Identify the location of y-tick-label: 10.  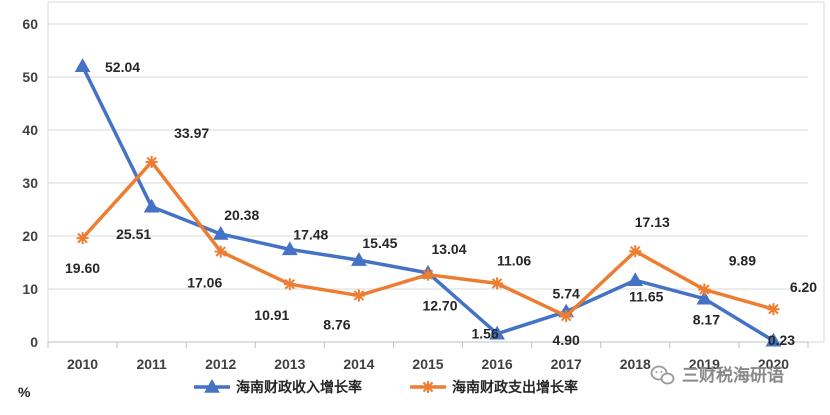
(30, 289).